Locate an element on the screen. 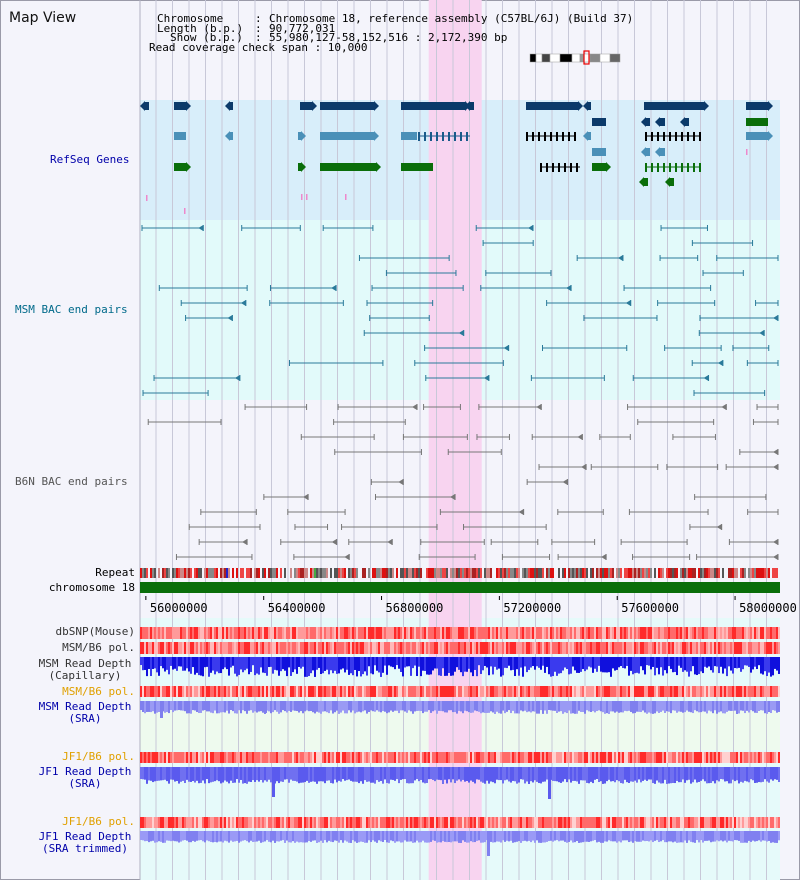  track-label-msm-bac: MSM BAC end pairs is located at coordinates (71, 309).